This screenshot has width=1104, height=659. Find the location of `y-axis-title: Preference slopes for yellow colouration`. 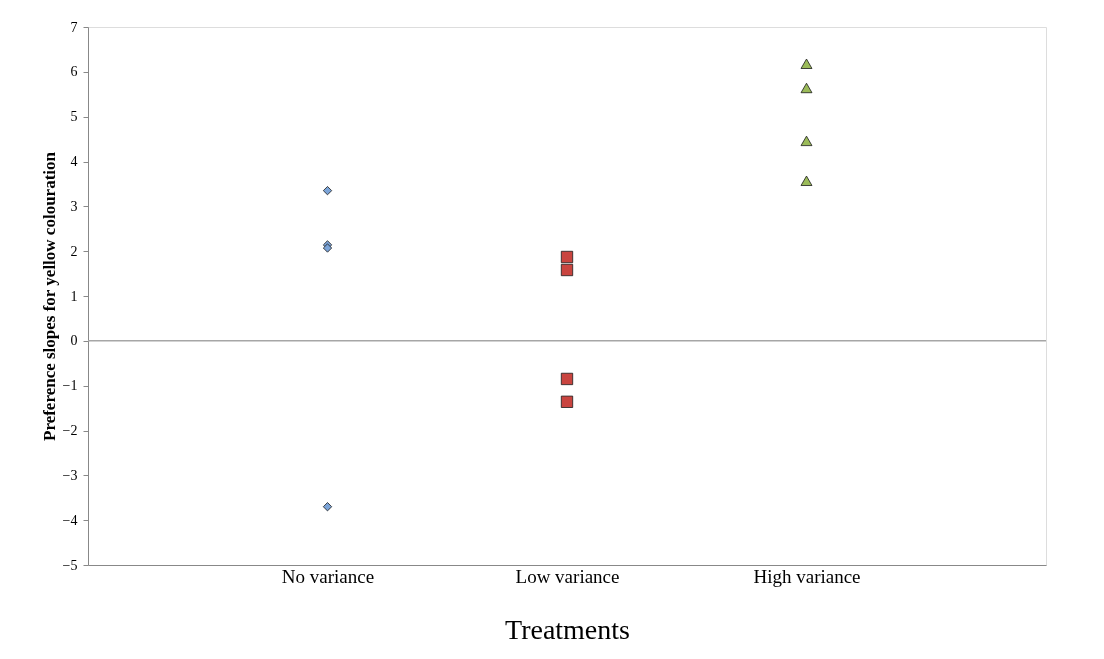

y-axis-title: Preference slopes for yellow colouration is located at coordinates (49, 296).